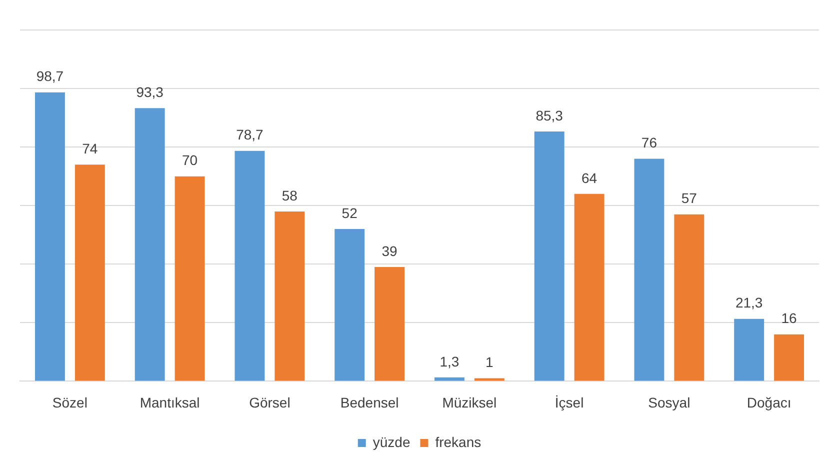 Image resolution: width=839 pixels, height=470 pixels. I want to click on x-tick-label: İçsel, so click(569, 402).